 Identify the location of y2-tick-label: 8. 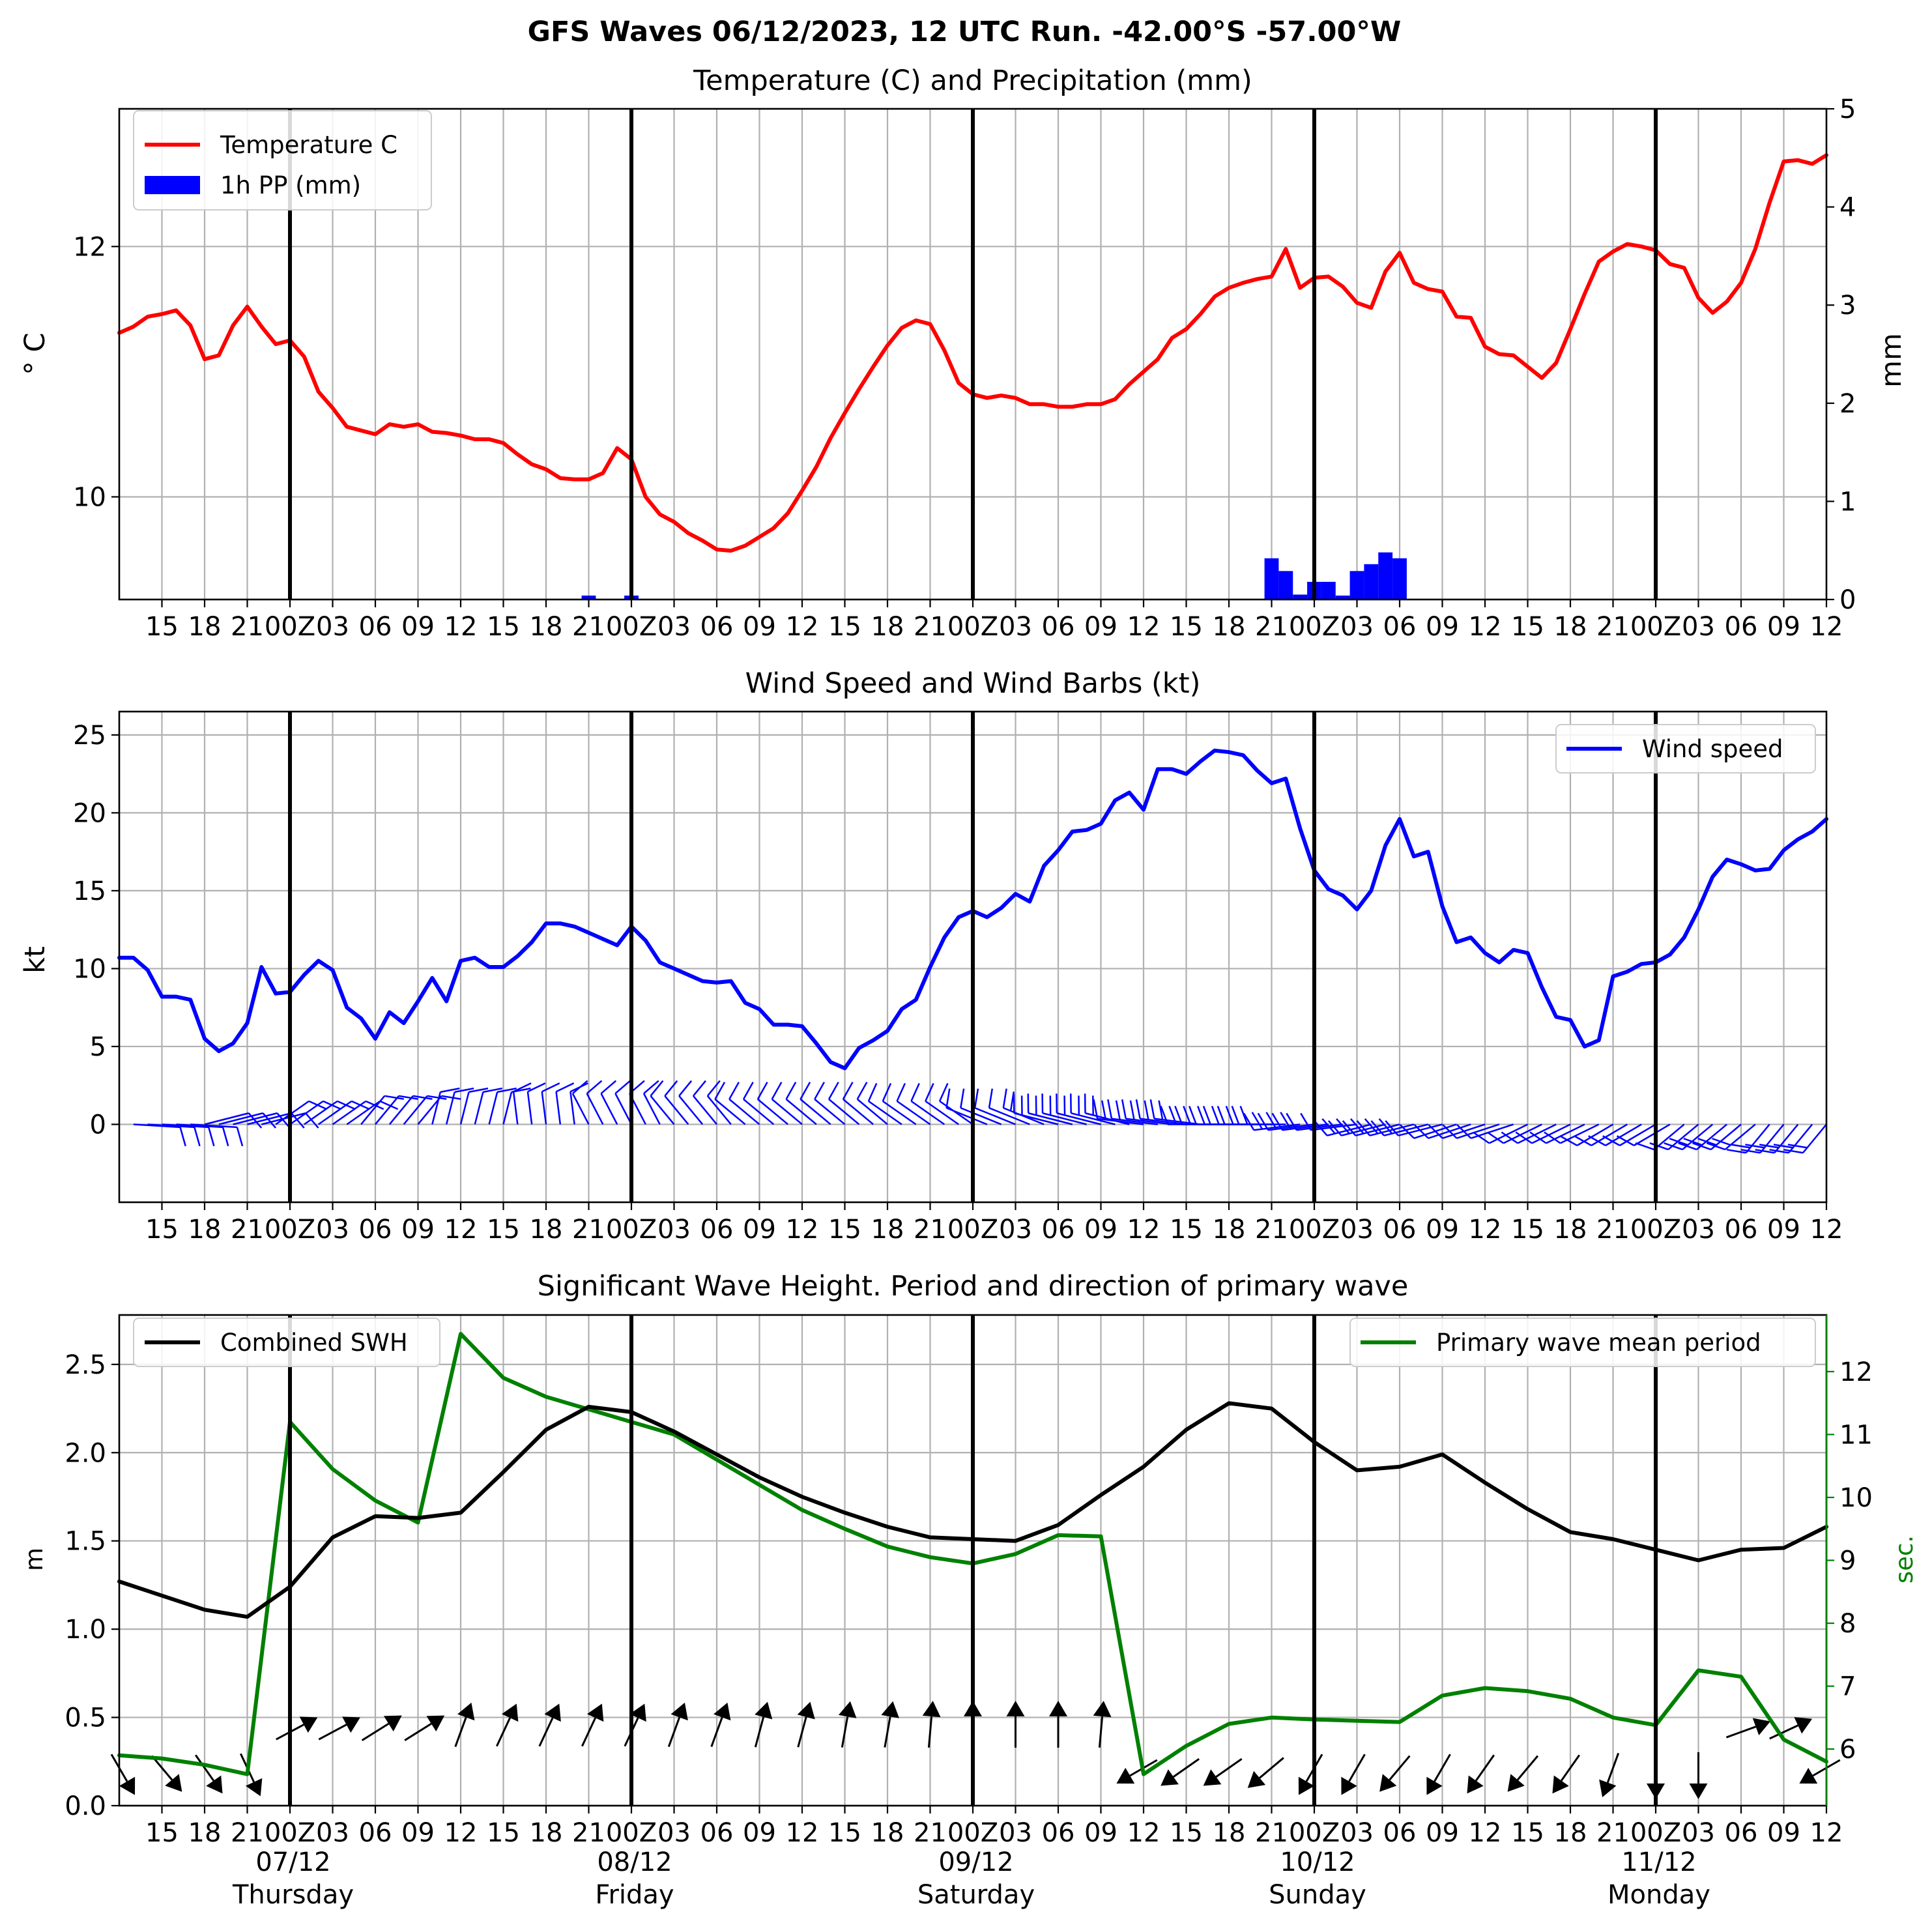
(1847, 1624).